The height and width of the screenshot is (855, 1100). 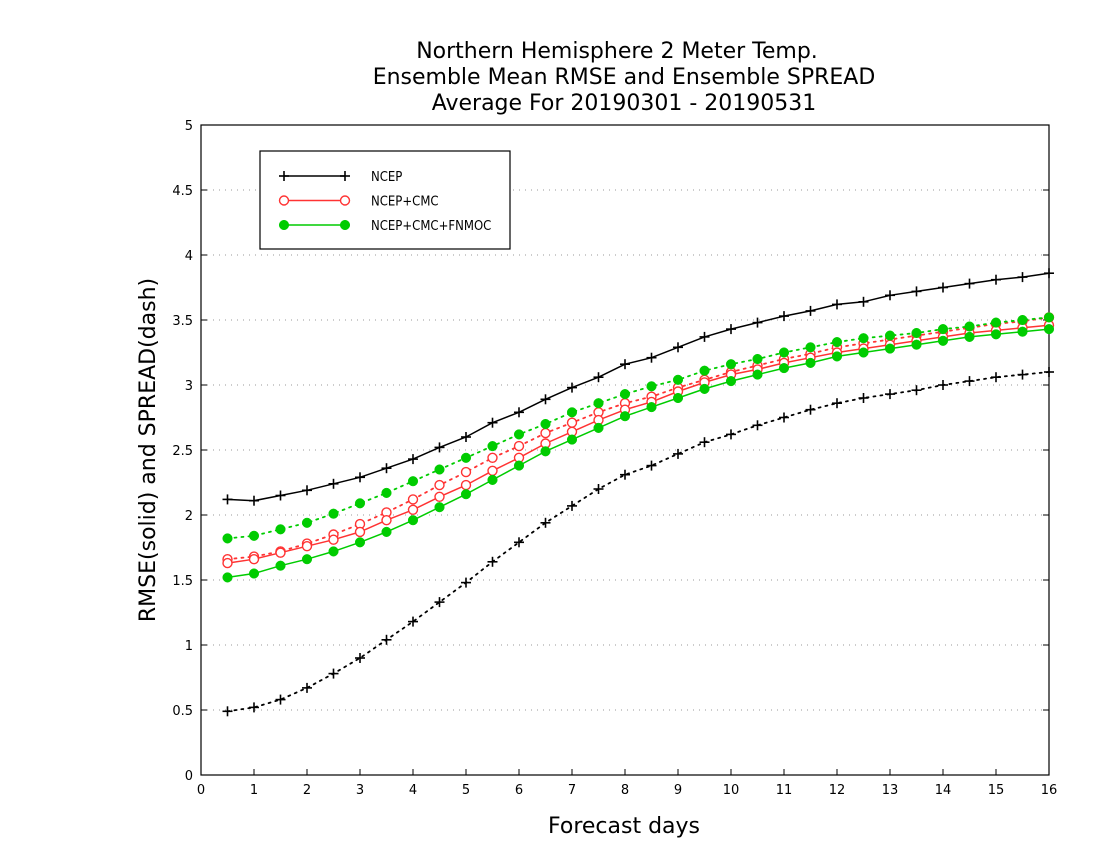 I want to click on x-tick-label: 1, so click(x=254, y=790).